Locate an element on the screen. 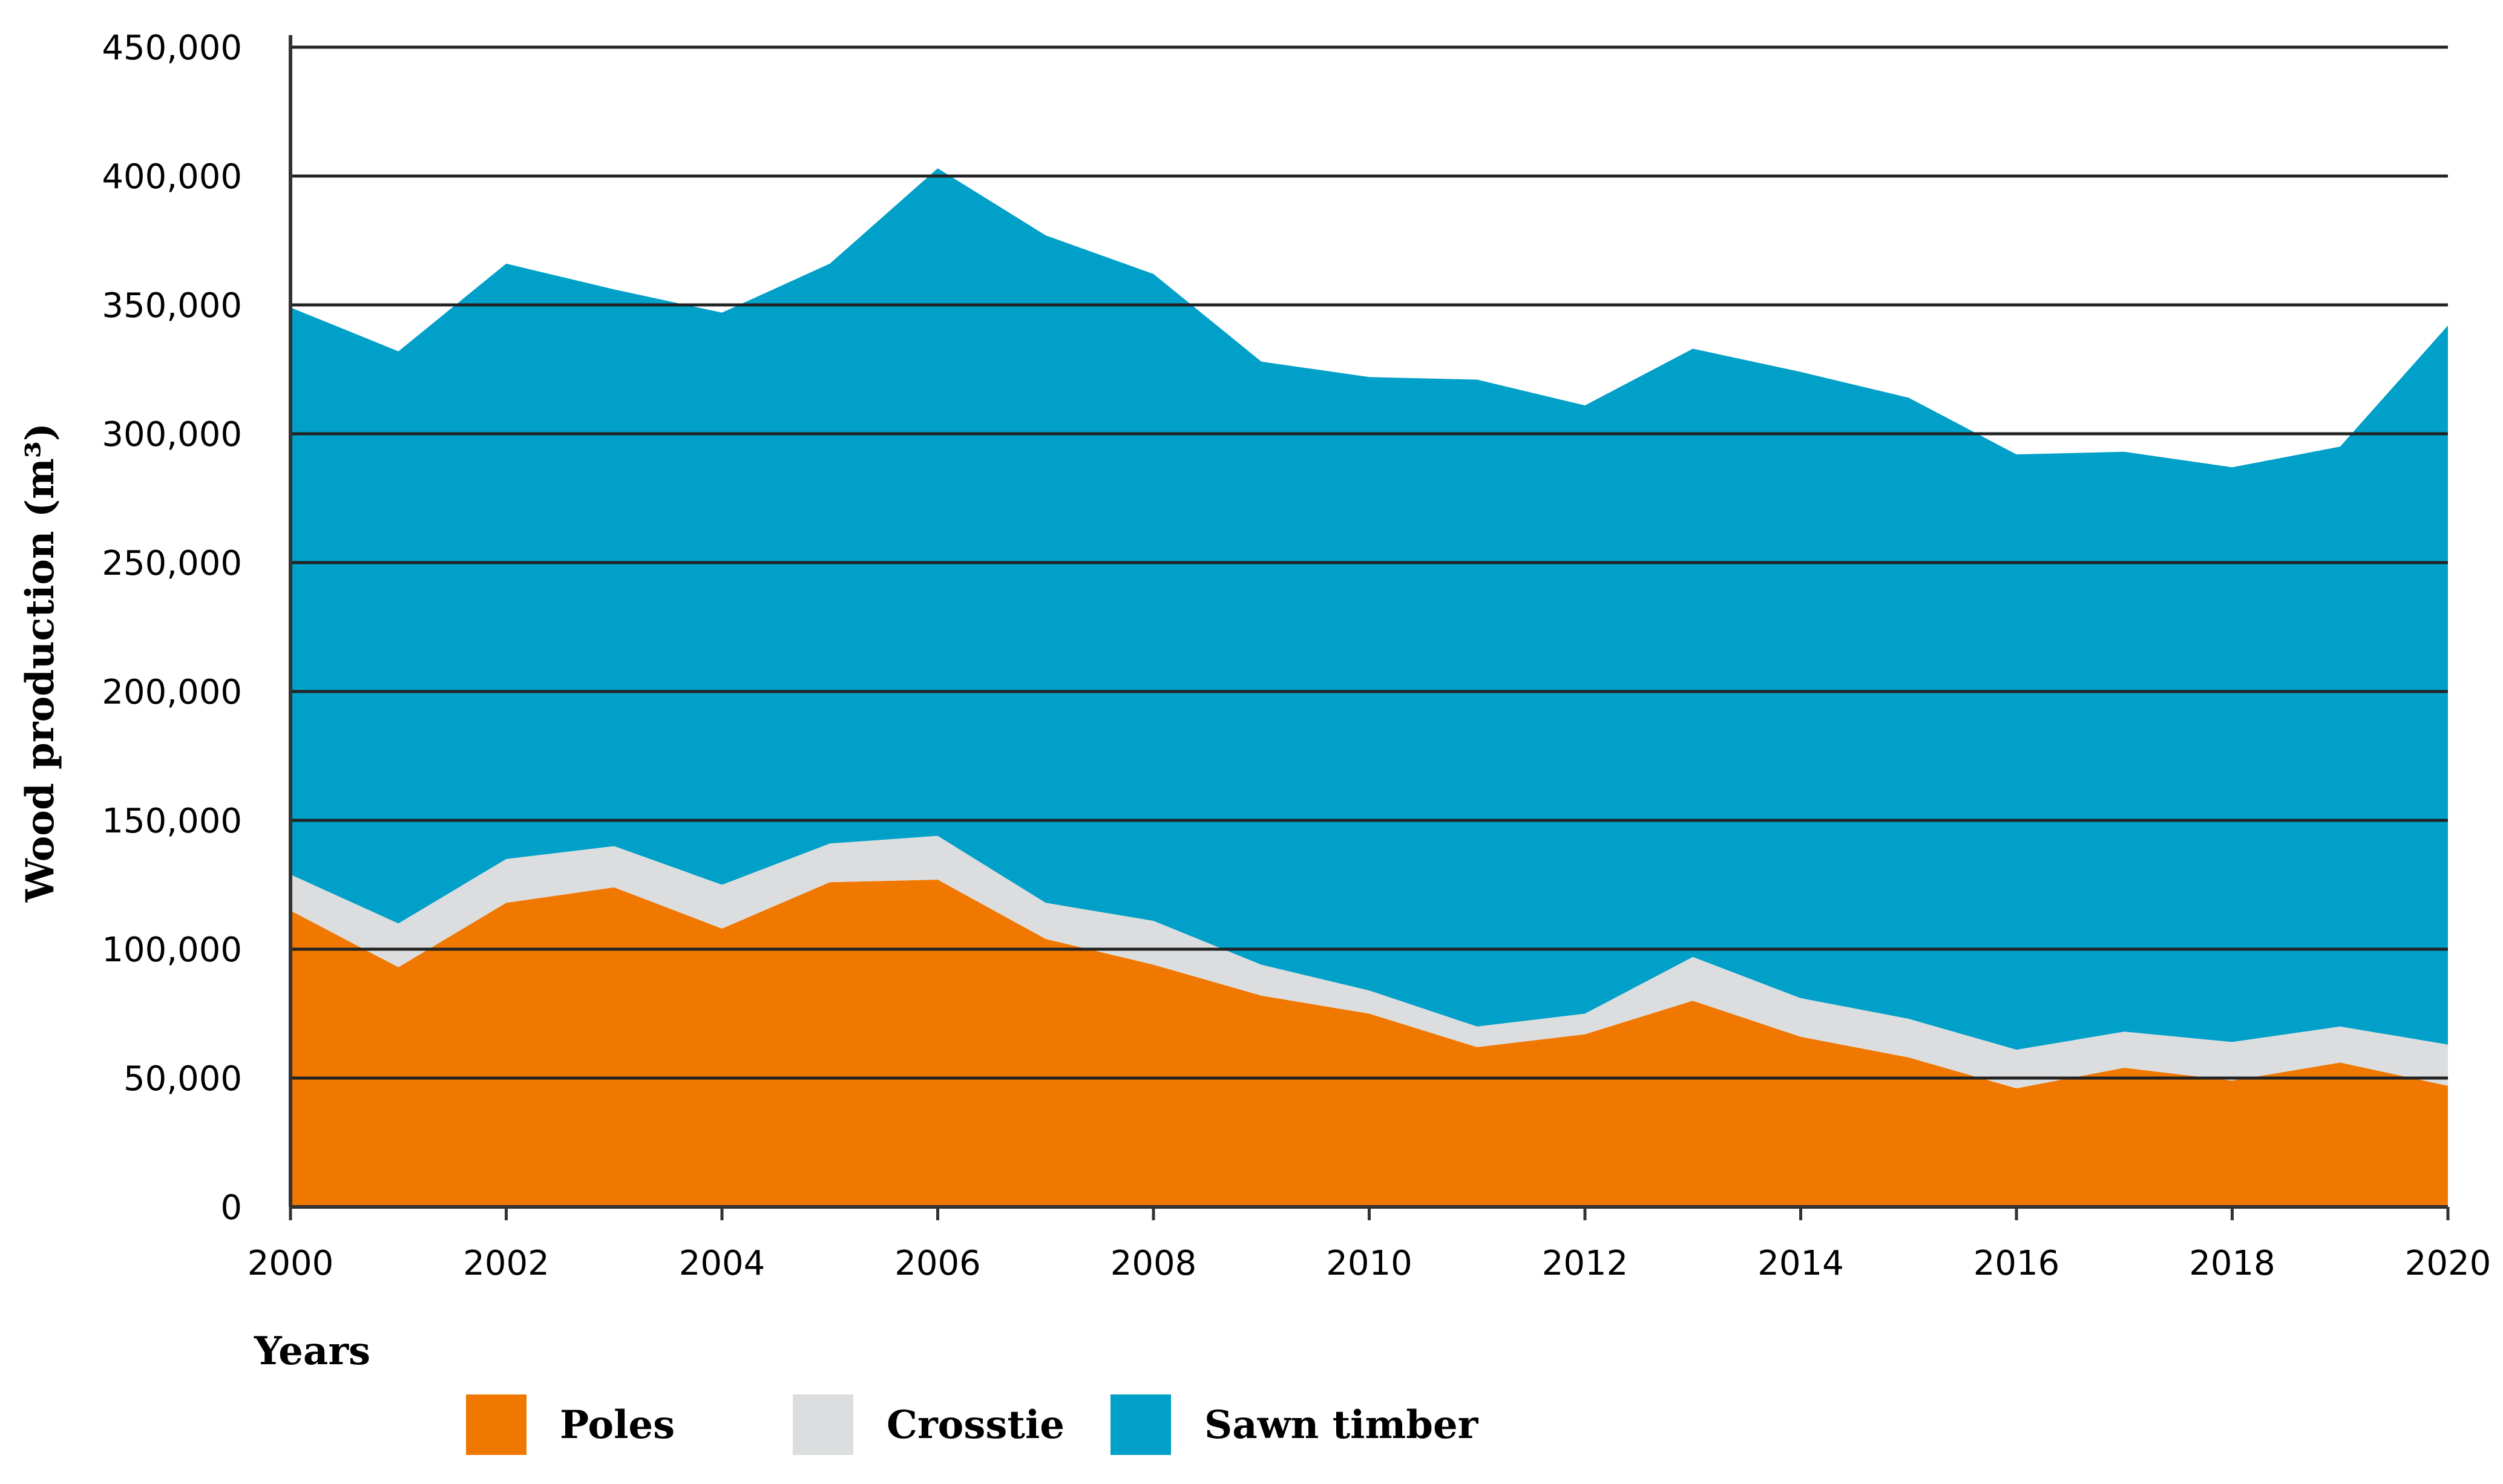 This screenshot has width=2503, height=1484. y-tick-label: 100,000 is located at coordinates (172, 950).